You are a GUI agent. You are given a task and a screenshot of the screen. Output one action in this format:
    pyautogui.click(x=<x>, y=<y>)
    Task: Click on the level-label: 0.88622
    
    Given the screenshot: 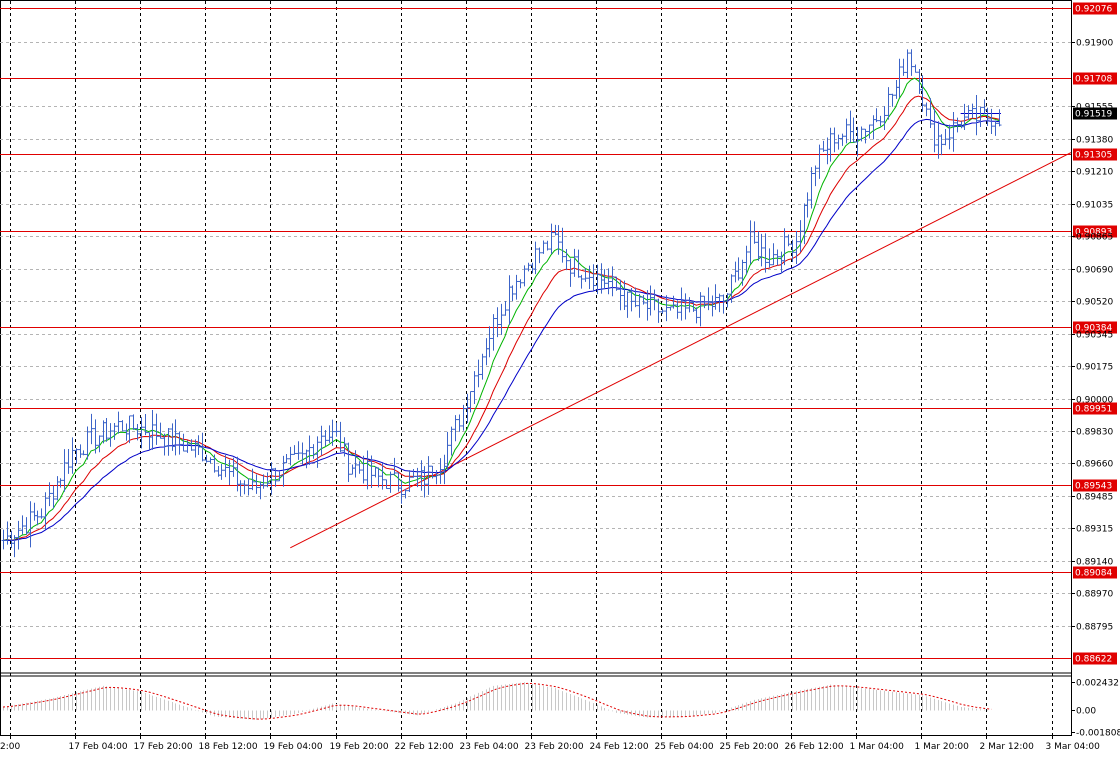 What is the action you would take?
    pyautogui.click(x=1093, y=660)
    